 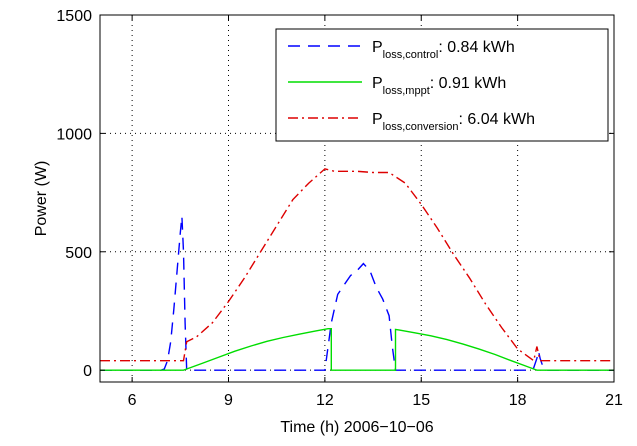 I want to click on legend-label-3: Ploss,conversion: 6.04 kWh, so click(x=453, y=122).